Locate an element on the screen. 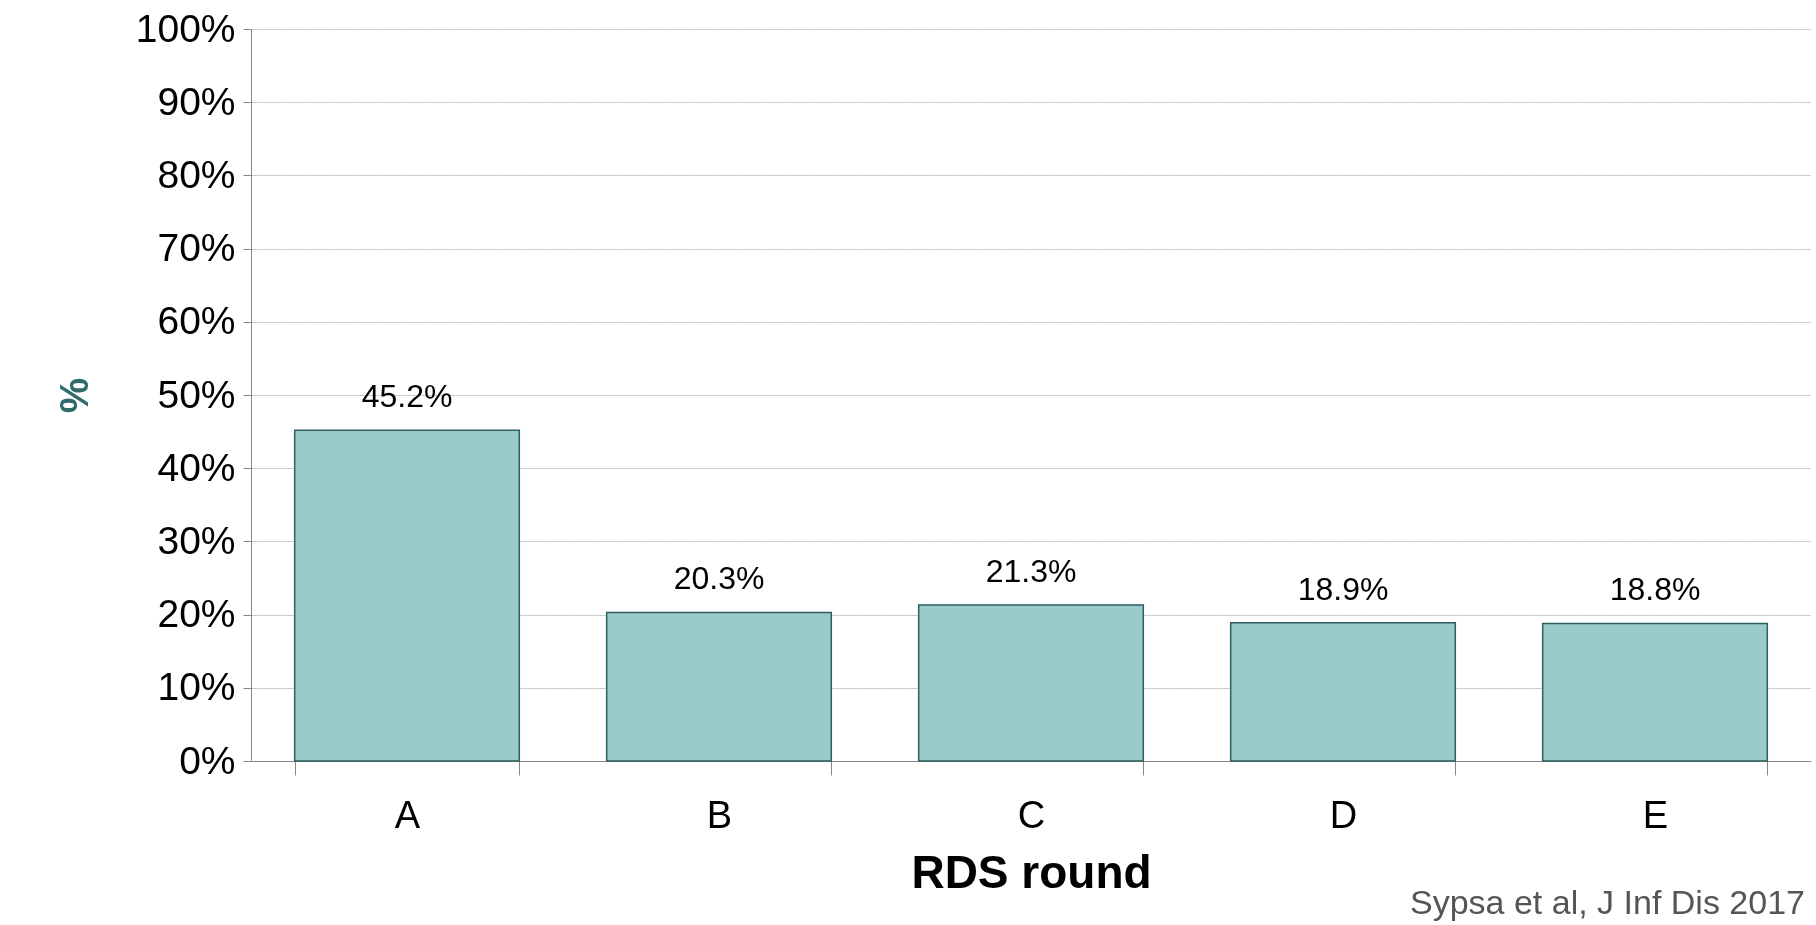 This screenshot has height=925, width=1816. data-label: 20.3% is located at coordinates (719, 578).